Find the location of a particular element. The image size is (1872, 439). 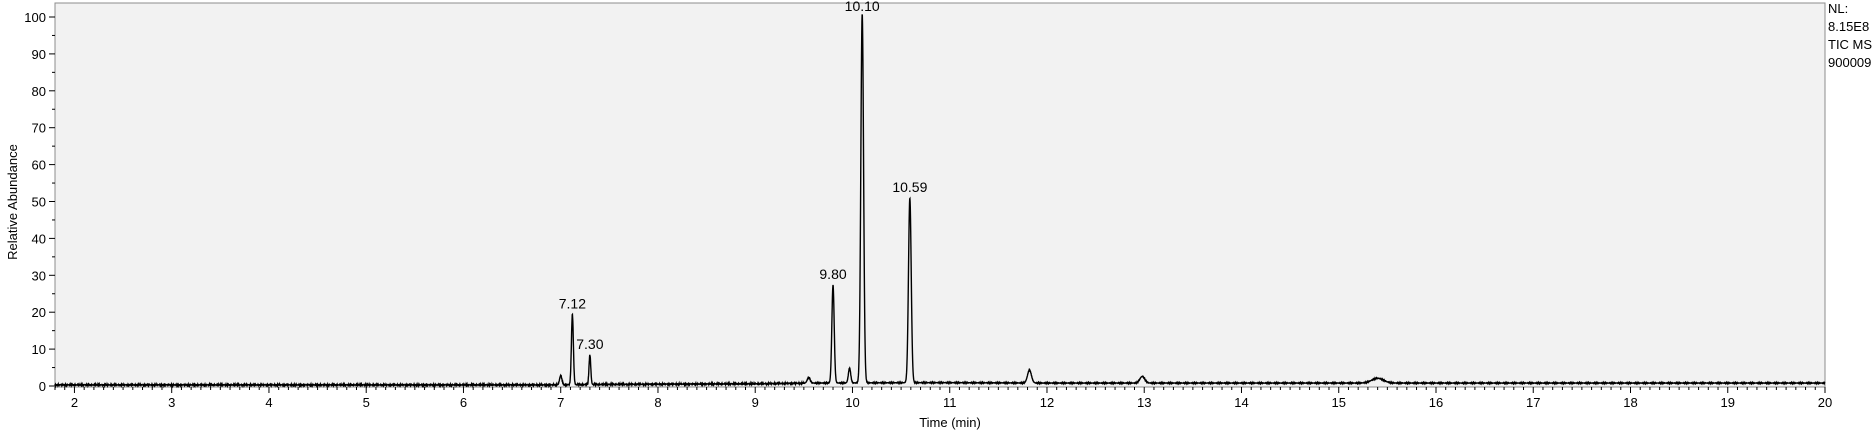

x-tick-label: 6 is located at coordinates (463, 402).